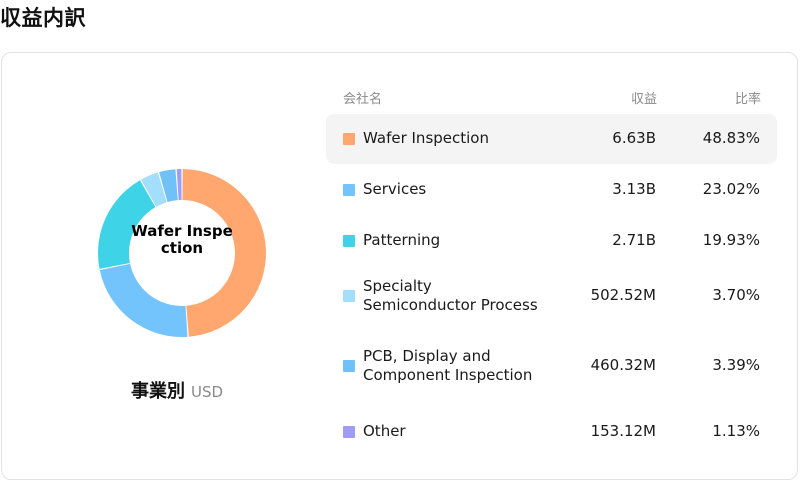 The height and width of the screenshot is (482, 800). I want to click on page-title: 収益内訳, so click(43, 18).